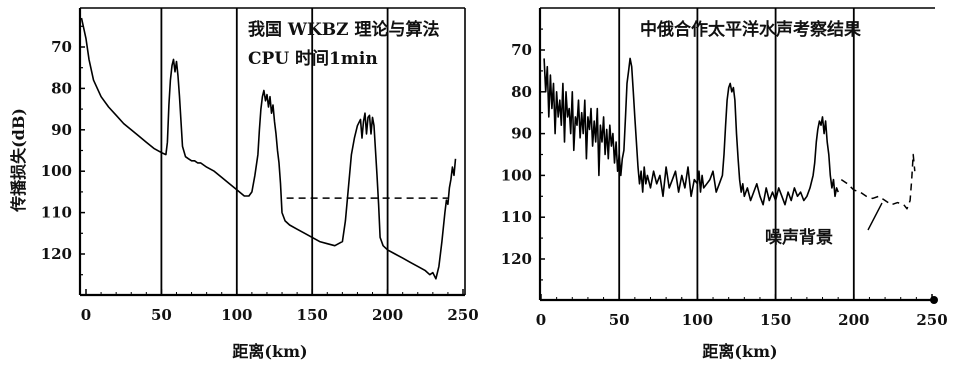  What do you see at coordinates (775, 320) in the screenshot?
I see `right-xtick-label-150: 150` at bounding box center [775, 320].